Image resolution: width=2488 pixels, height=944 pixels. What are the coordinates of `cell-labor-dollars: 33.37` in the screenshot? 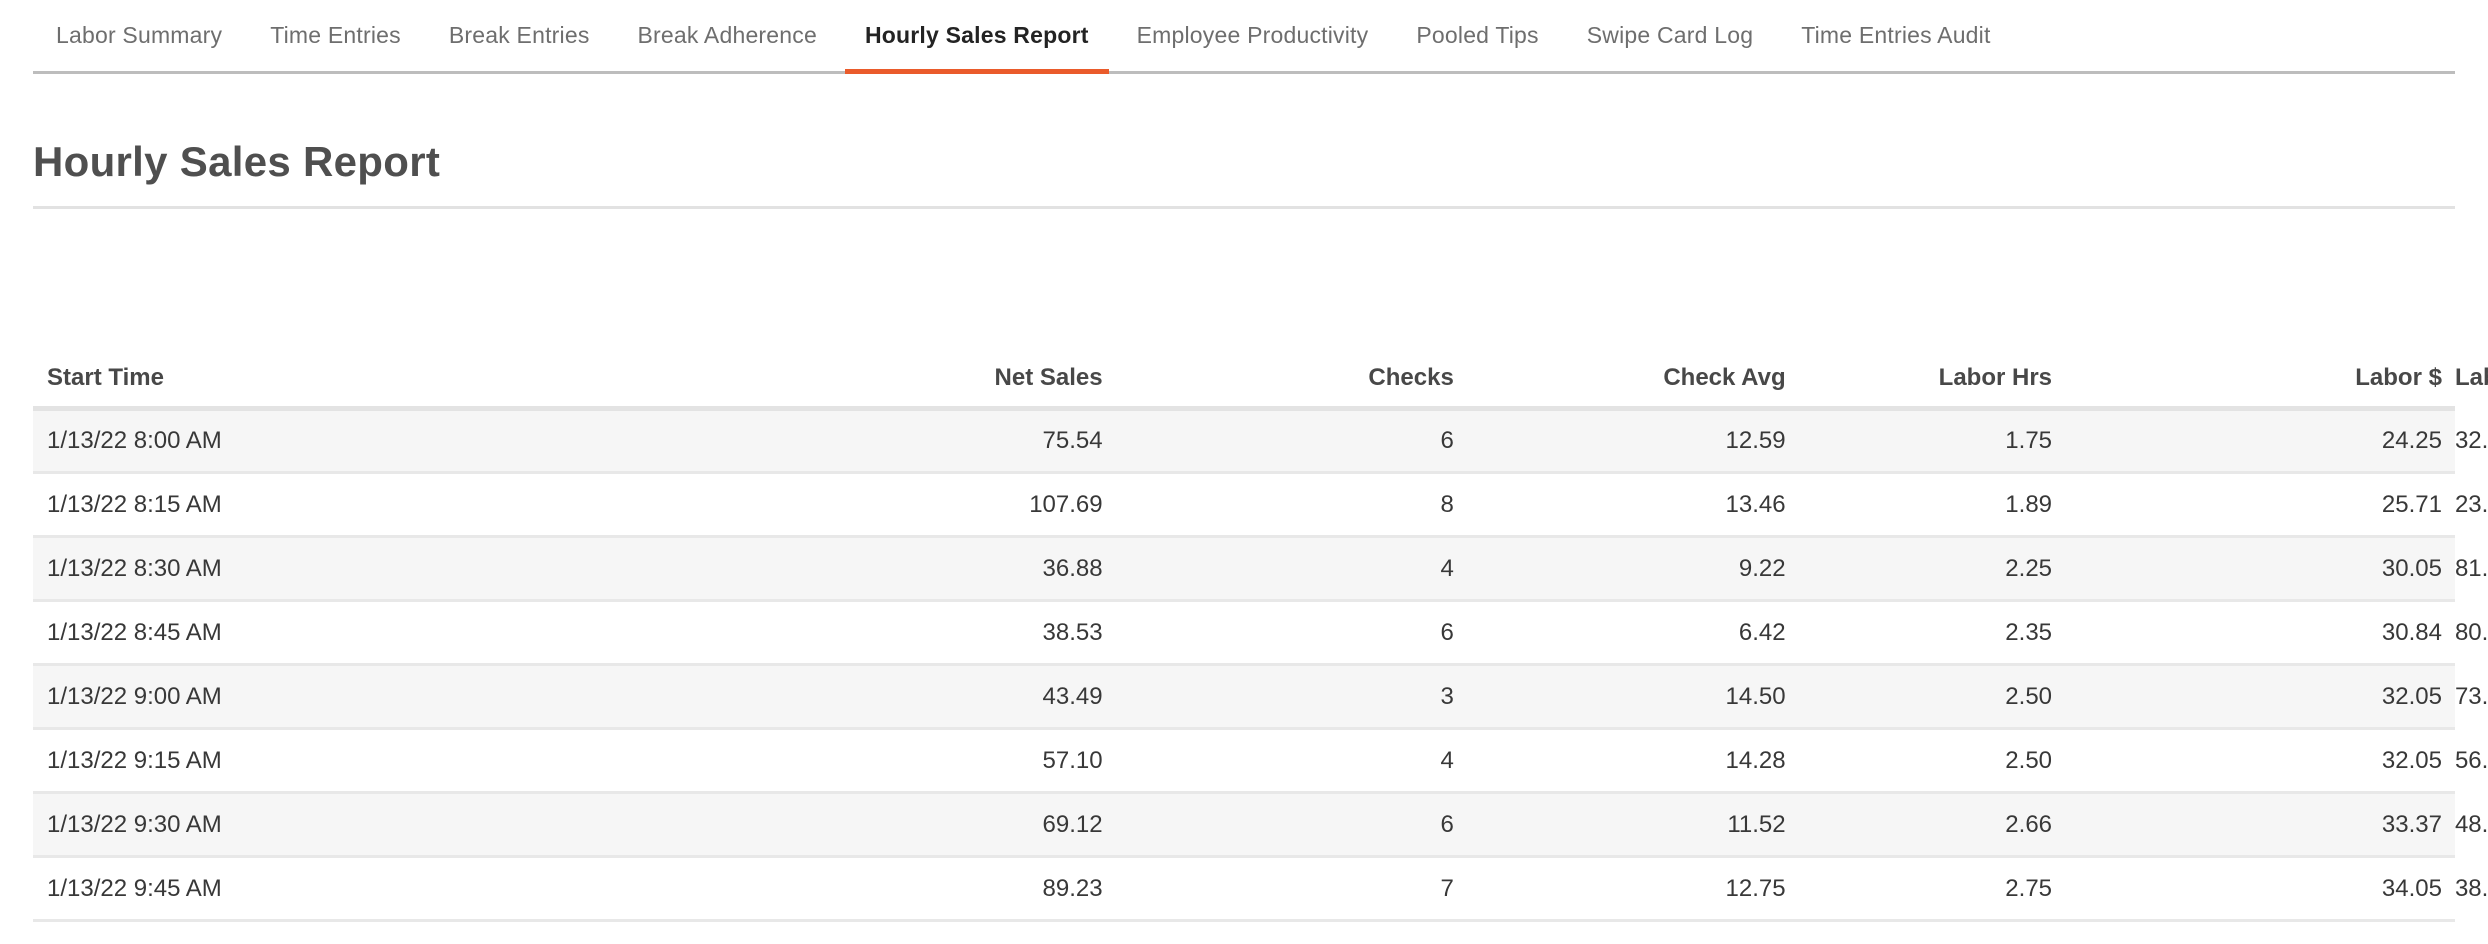 It's located at (2411, 824).